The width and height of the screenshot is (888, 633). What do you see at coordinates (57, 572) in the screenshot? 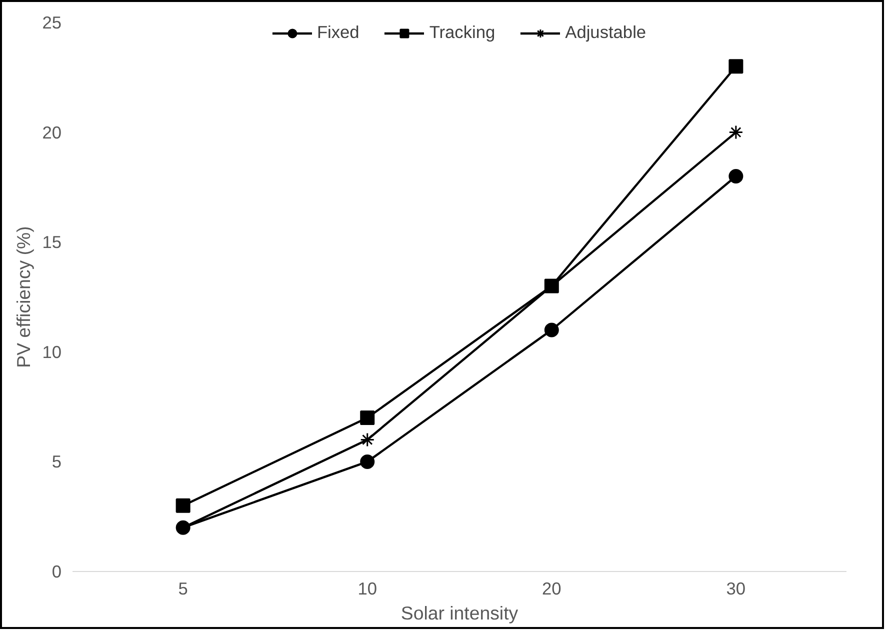
I see `y-tick-label: 0` at bounding box center [57, 572].